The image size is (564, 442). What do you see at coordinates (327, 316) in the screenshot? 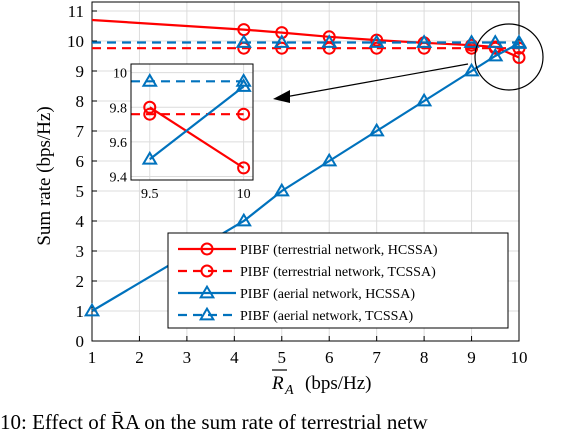
I see `legend-label: PIBF (aerial network, TCSSA)` at bounding box center [327, 316].